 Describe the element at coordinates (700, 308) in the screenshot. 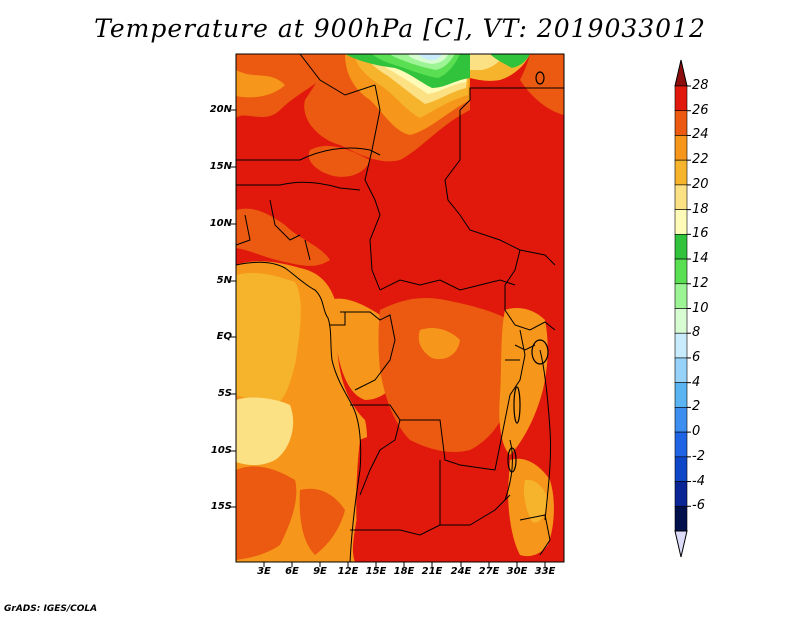

I see `colorbar-label: 10` at that location.